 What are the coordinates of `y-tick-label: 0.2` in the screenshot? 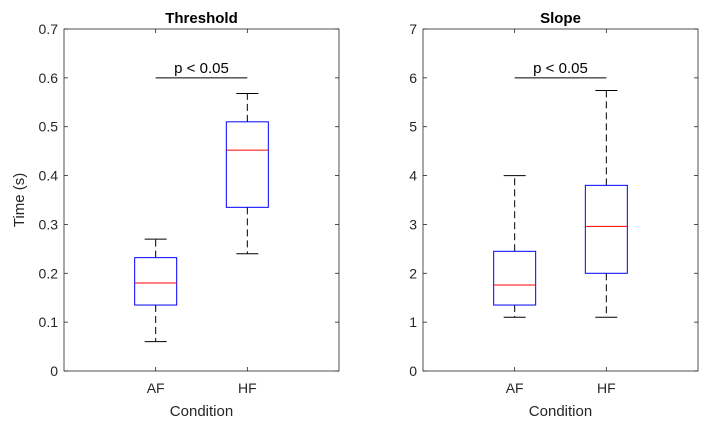 It's located at (49, 273).